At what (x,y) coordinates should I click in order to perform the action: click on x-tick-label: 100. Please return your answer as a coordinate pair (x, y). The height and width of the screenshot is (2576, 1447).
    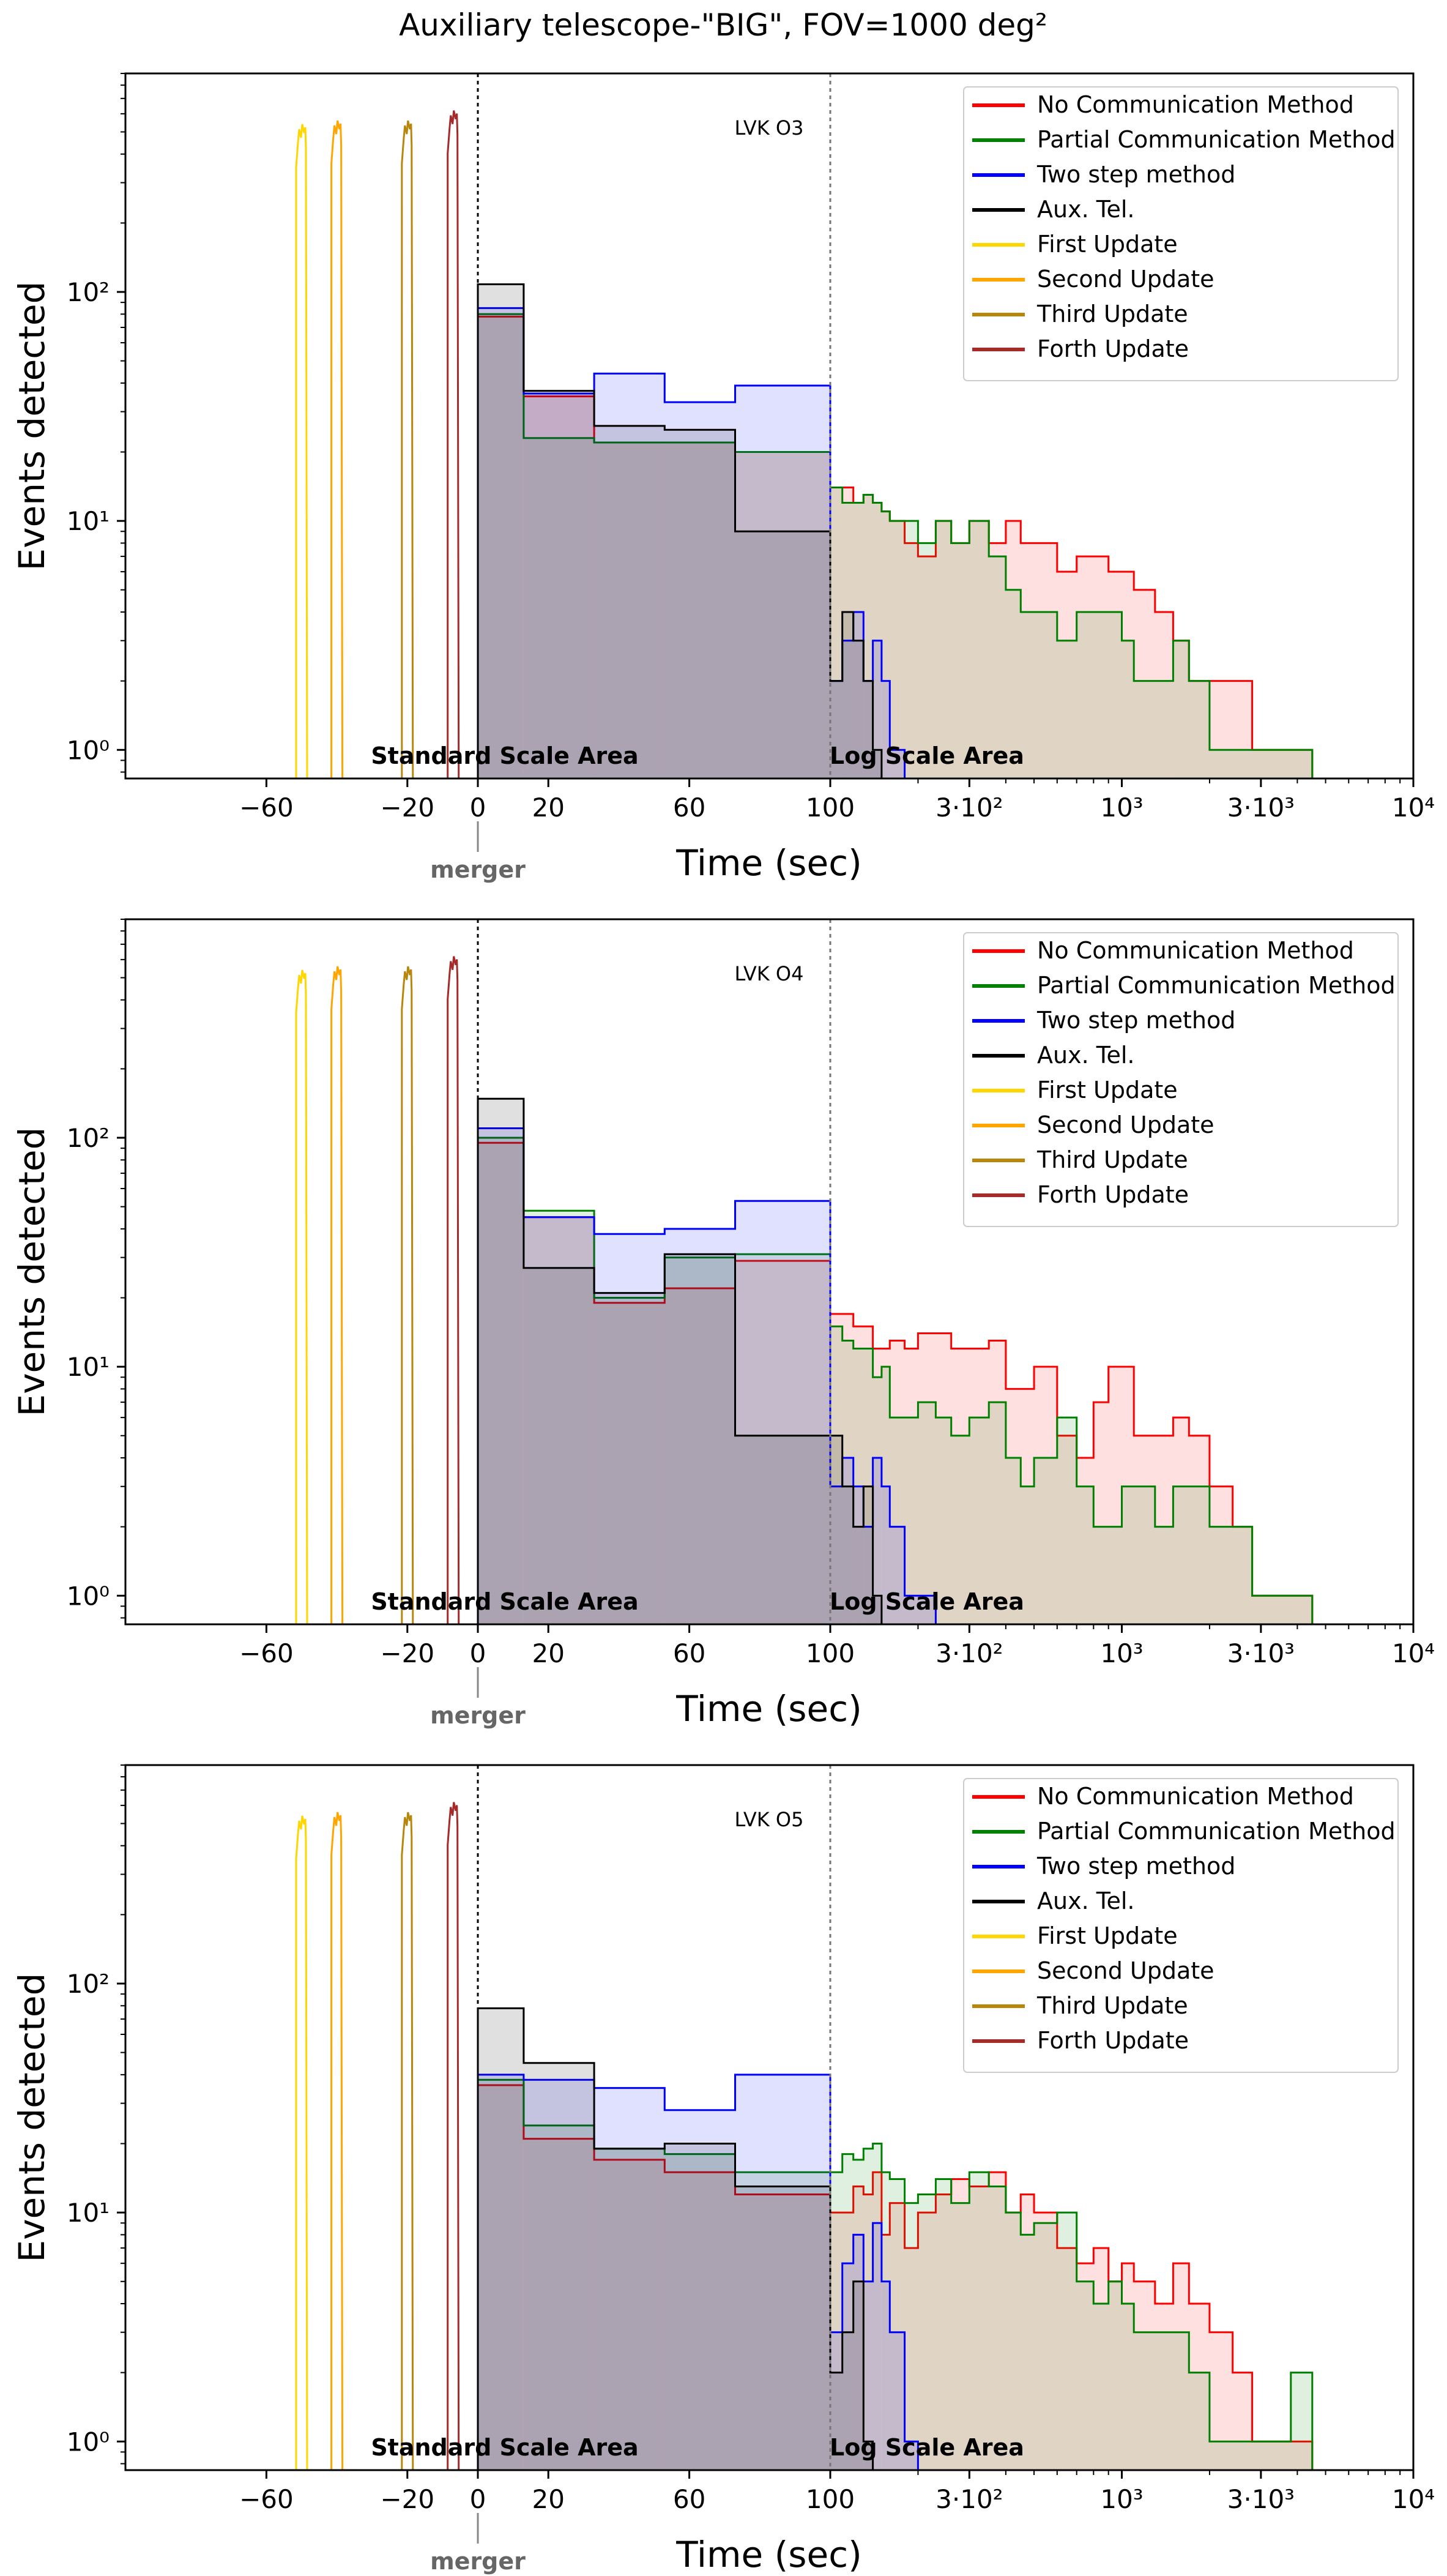
    Looking at the image, I should click on (830, 1653).